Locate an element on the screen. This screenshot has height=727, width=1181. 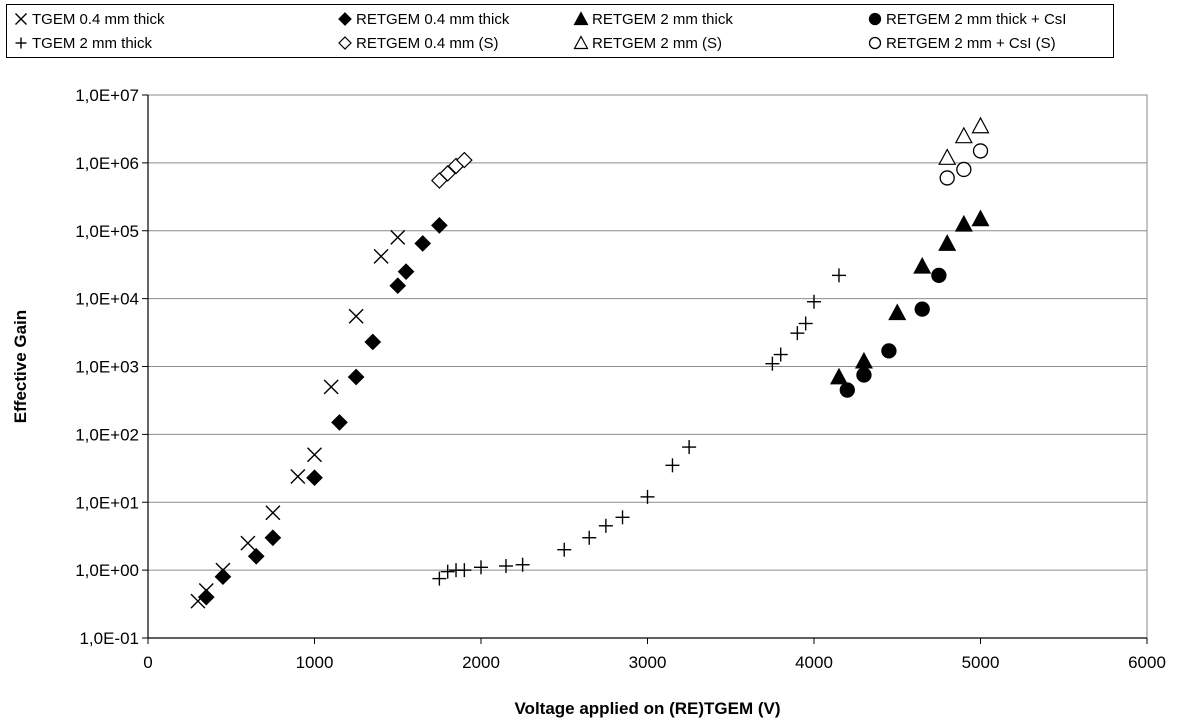
series-triangle-filled is located at coordinates (909, 297).